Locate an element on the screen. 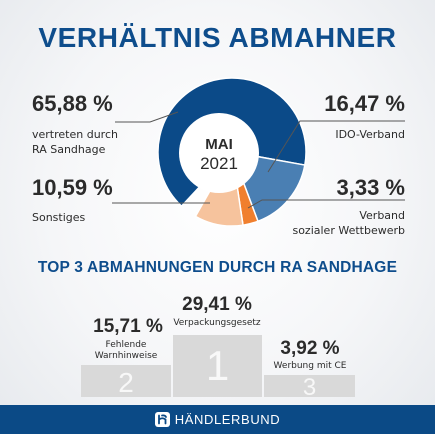  leader-line-ra-sandhage is located at coordinates (147, 117).